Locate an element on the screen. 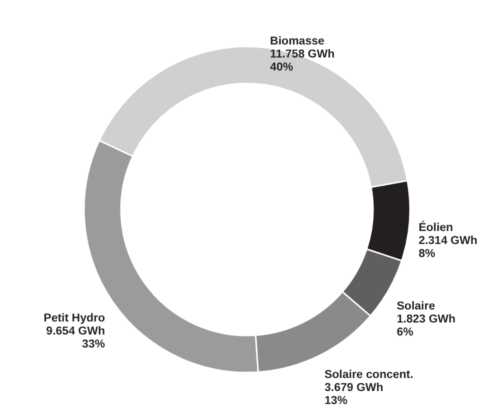 This screenshot has height=419, width=494. data-label: 9.654 GWh 33% is located at coordinates (75, 338).